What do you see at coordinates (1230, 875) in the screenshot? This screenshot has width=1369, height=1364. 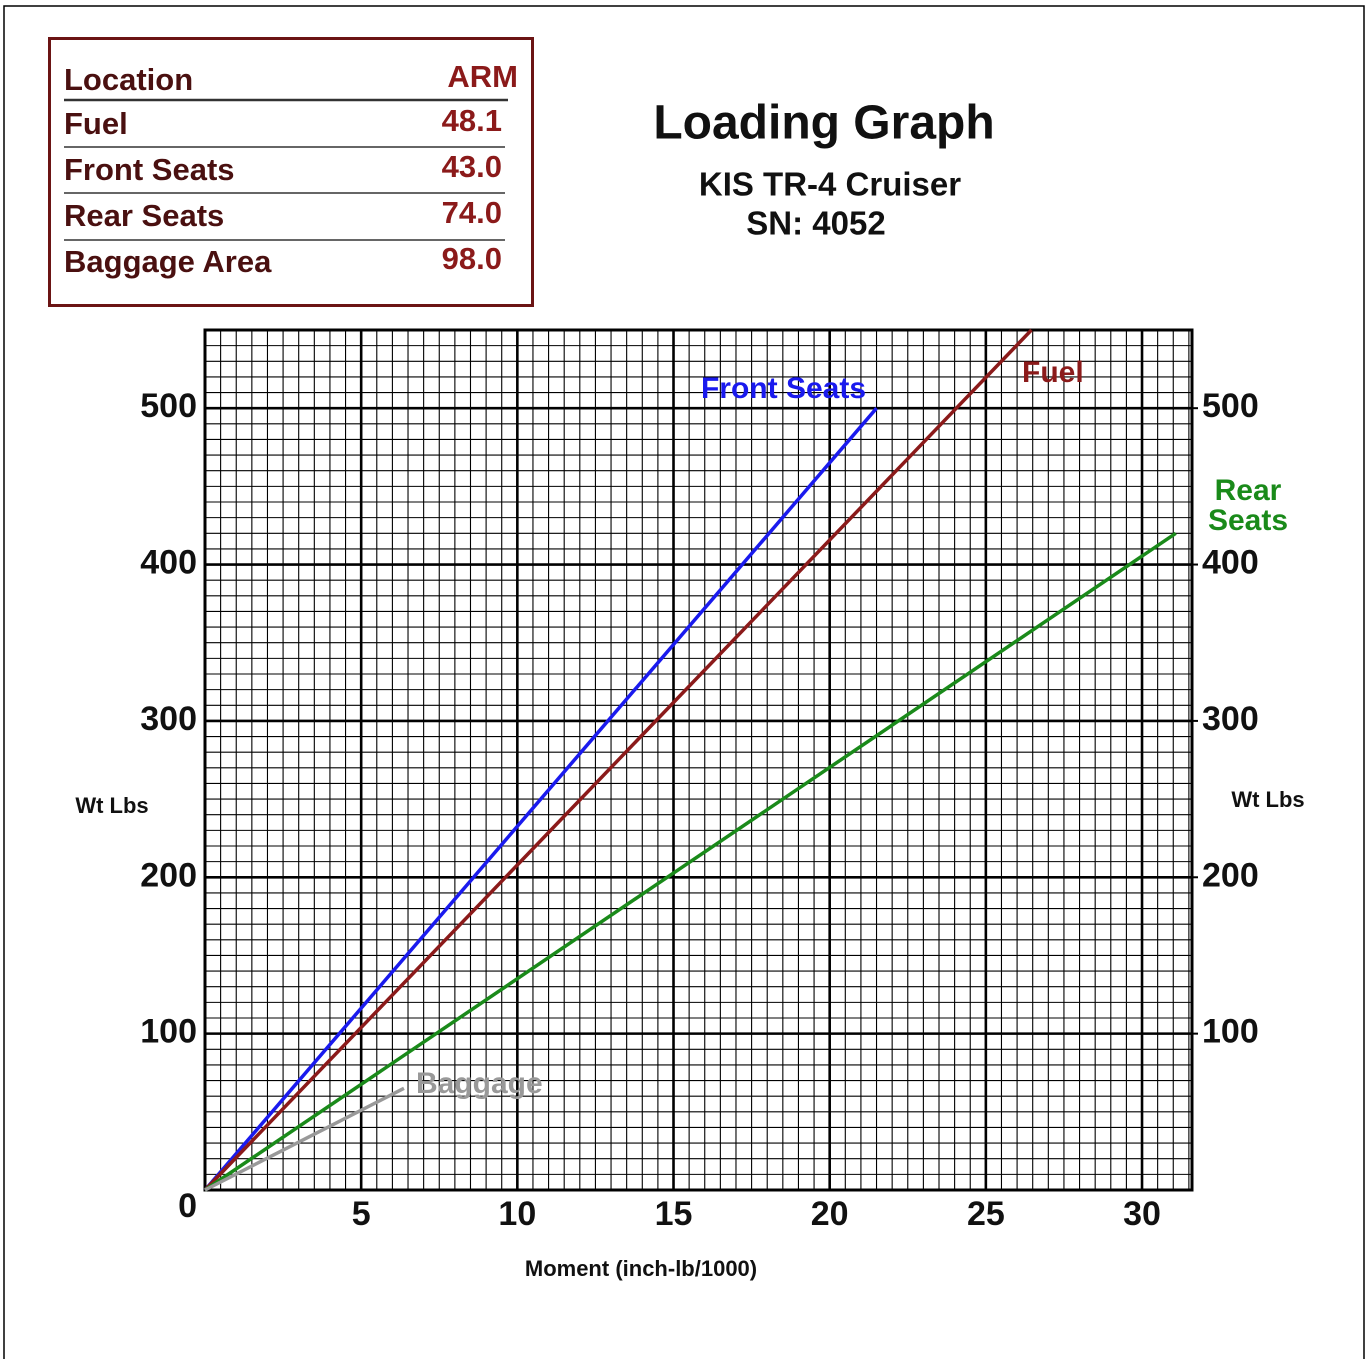 I see `y2-tick-label: 200` at bounding box center [1230, 875].